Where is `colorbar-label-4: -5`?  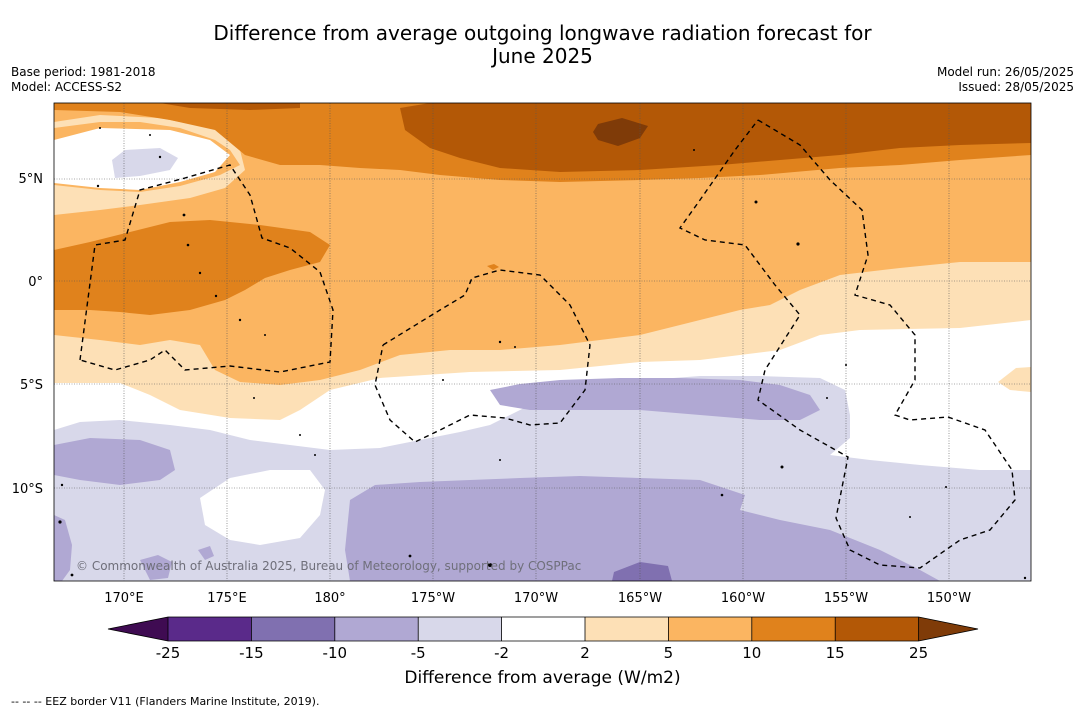 colorbar-label-4: -5 is located at coordinates (418, 653).